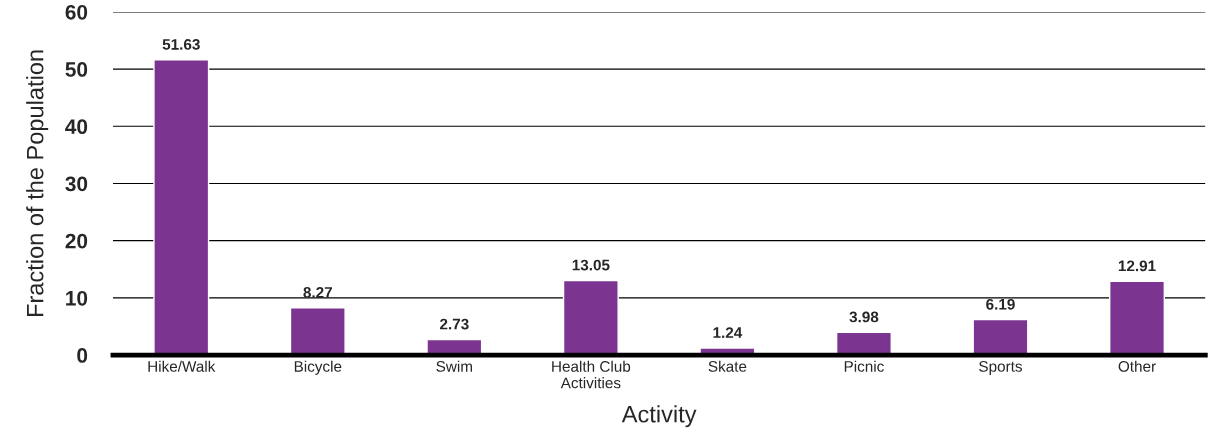 Image resolution: width=1215 pixels, height=440 pixels. Describe the element at coordinates (454, 366) in the screenshot. I see `x-tick-label: Swim` at that location.